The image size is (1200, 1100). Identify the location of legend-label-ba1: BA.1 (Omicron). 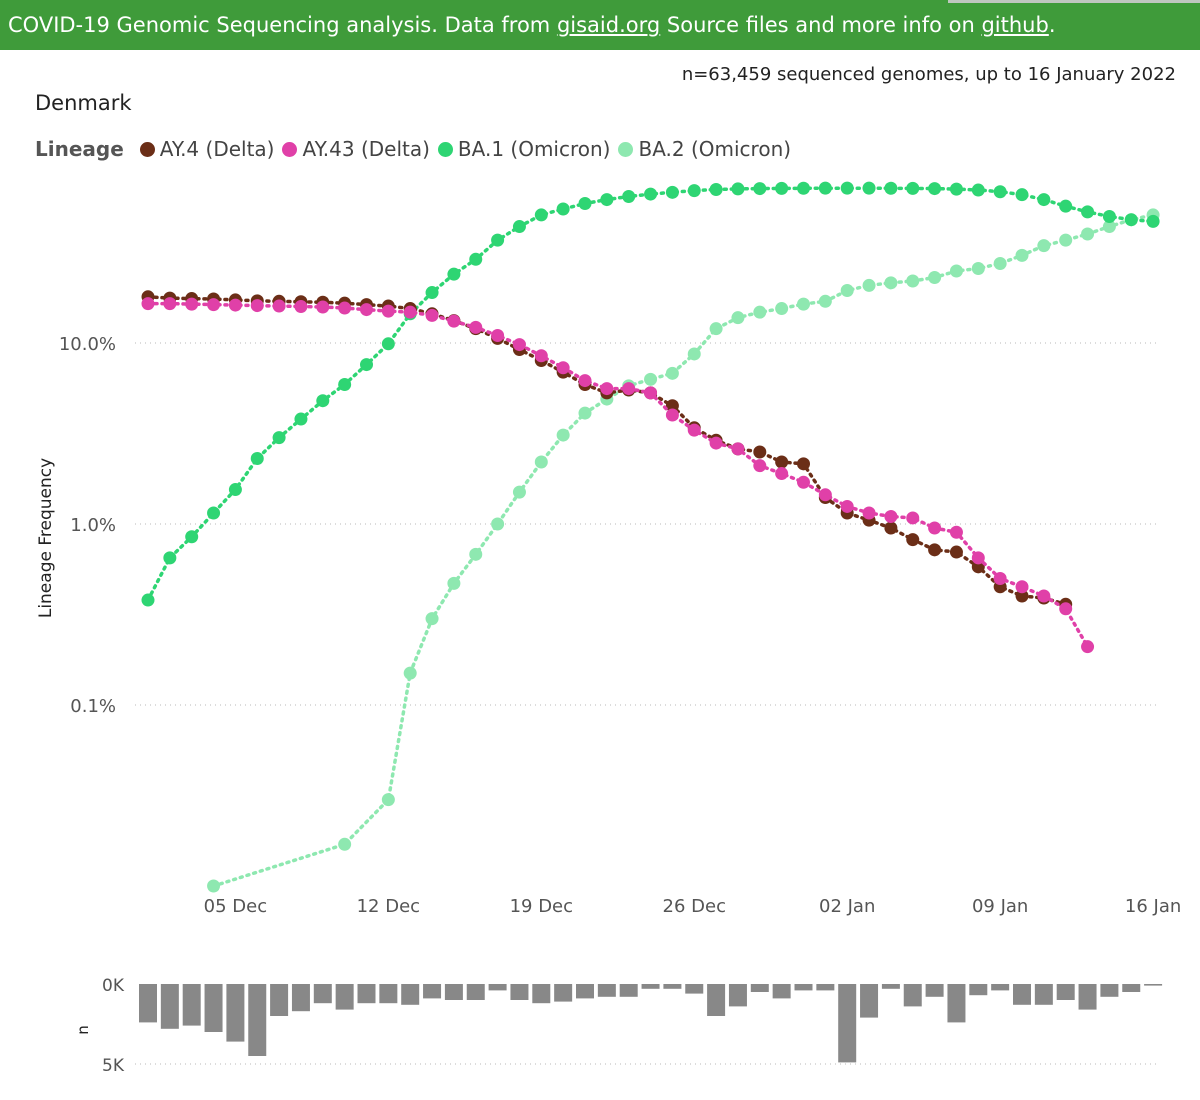
(534, 149).